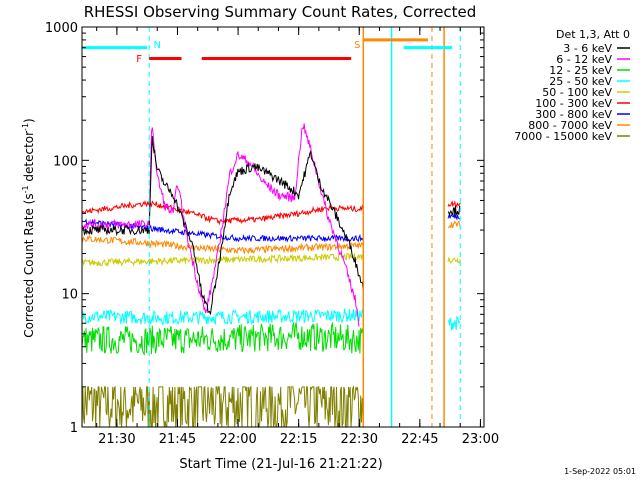 Image resolution: width=640 pixels, height=480 pixels. What do you see at coordinates (573, 103) in the screenshot?
I see `legend-entry-label: 100 - 300 keV` at bounding box center [573, 103].